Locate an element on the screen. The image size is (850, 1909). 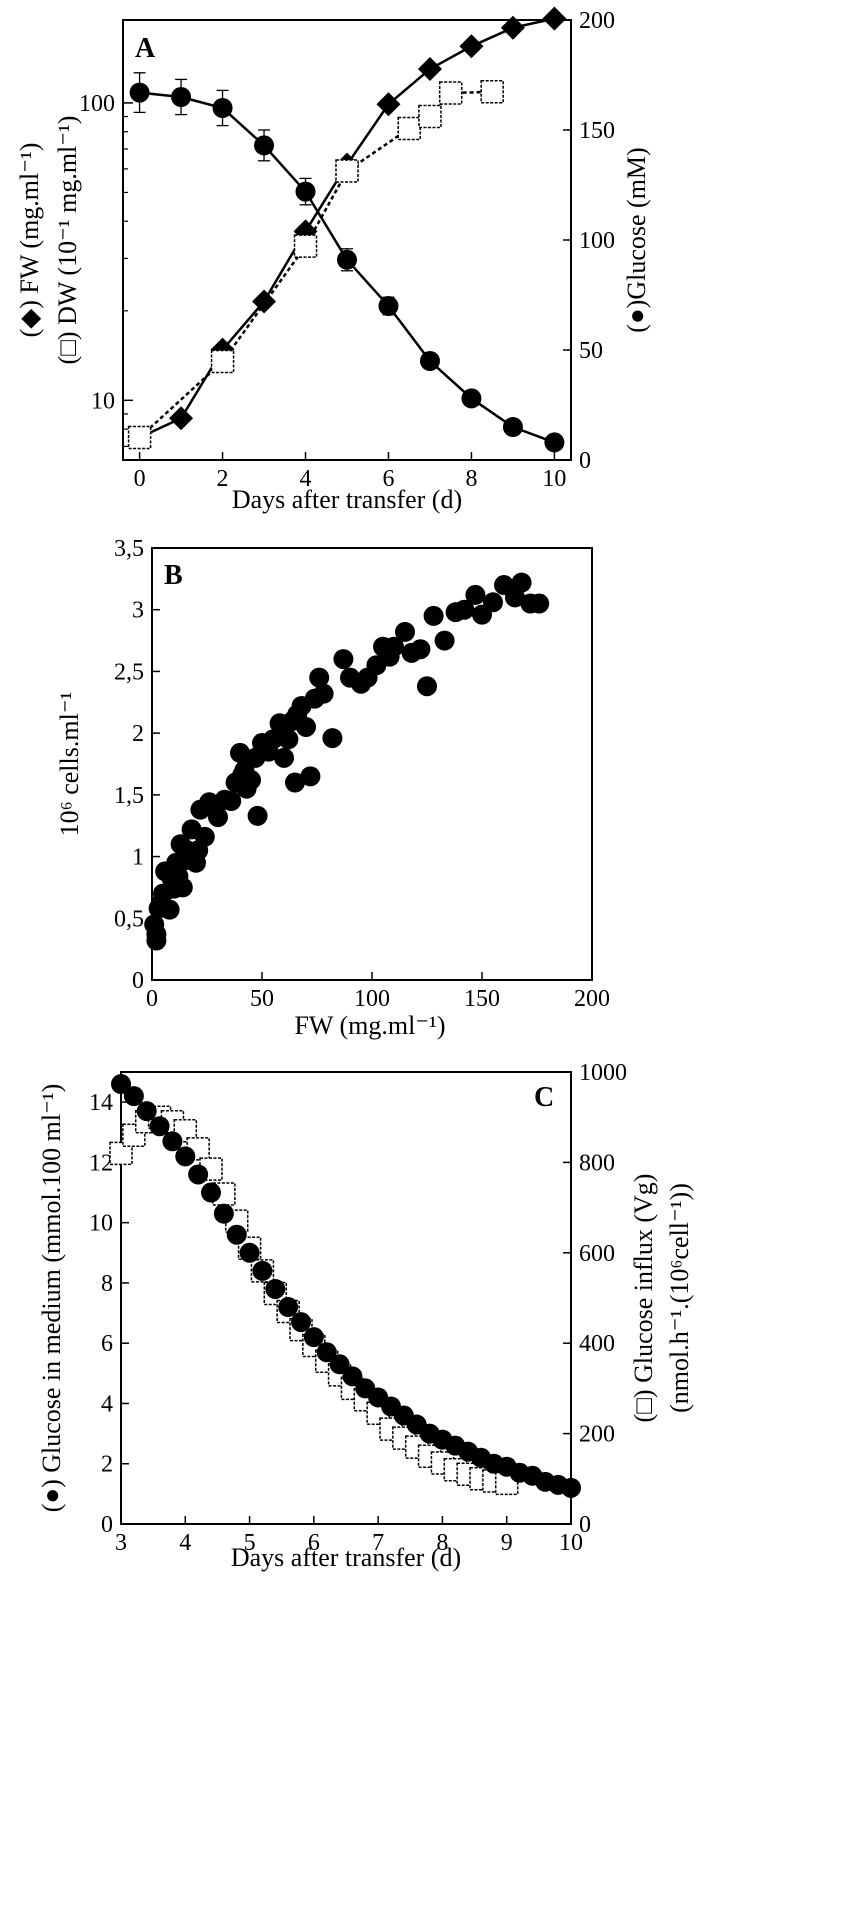
panel-a-xtick-label: 4 is located at coordinates (306, 479).